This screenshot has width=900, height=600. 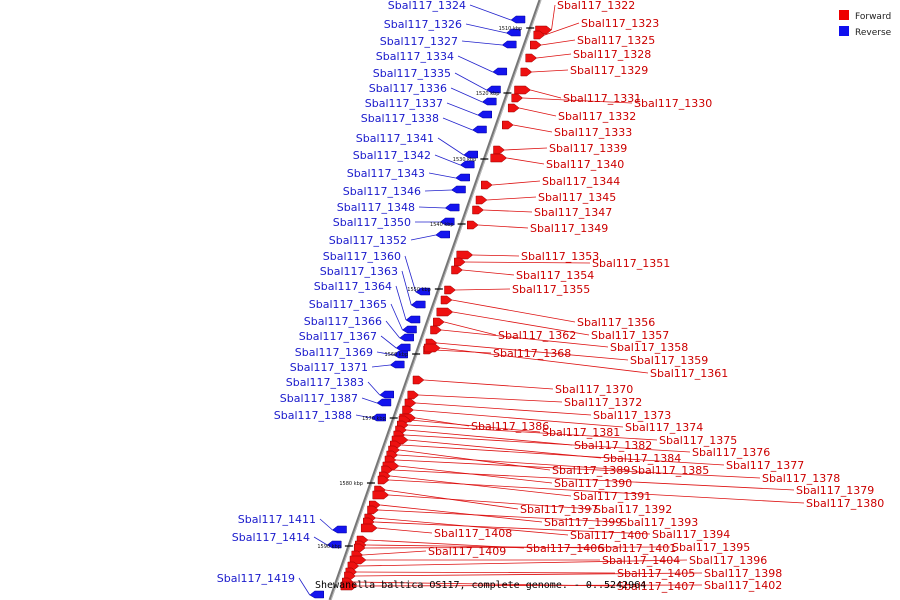 I want to click on forward-gene-label: Sbal117_1408, so click(x=473, y=533).